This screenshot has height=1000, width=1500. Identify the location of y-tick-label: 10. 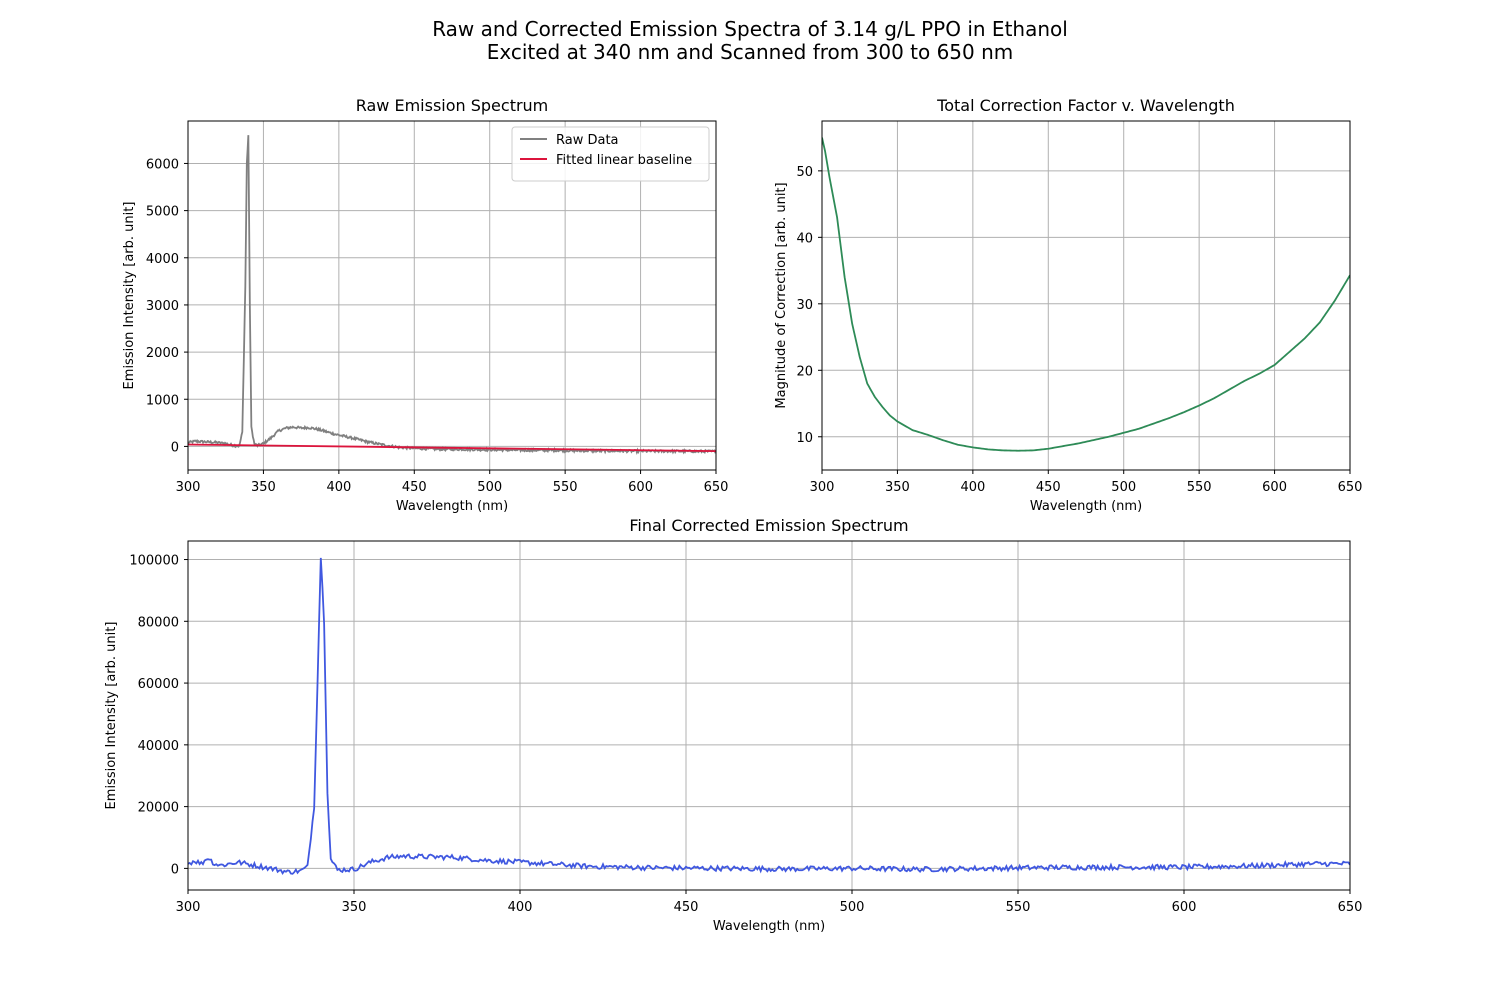
(804, 438).